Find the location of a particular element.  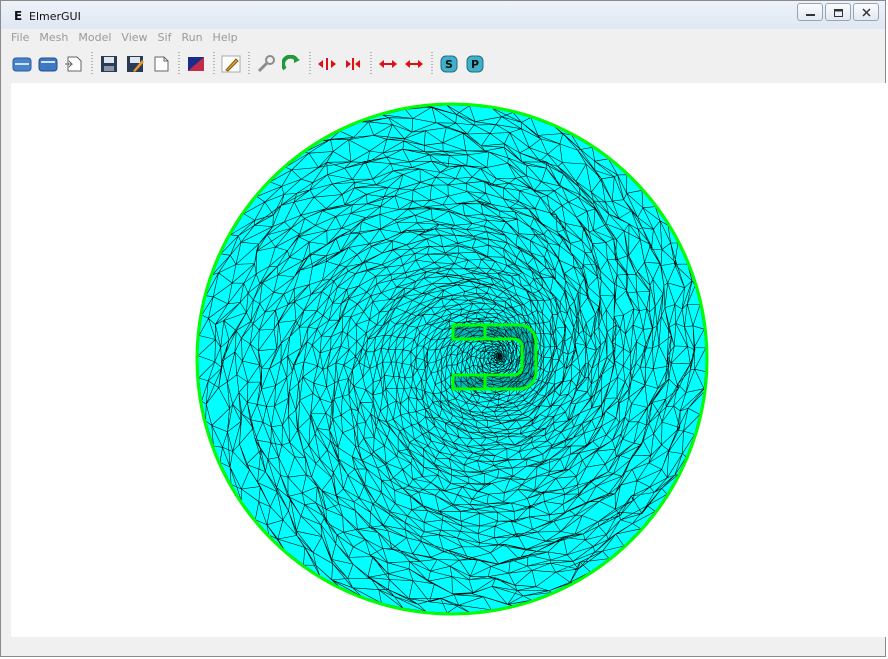

postprocess-icon: P is located at coordinates (475, 64).